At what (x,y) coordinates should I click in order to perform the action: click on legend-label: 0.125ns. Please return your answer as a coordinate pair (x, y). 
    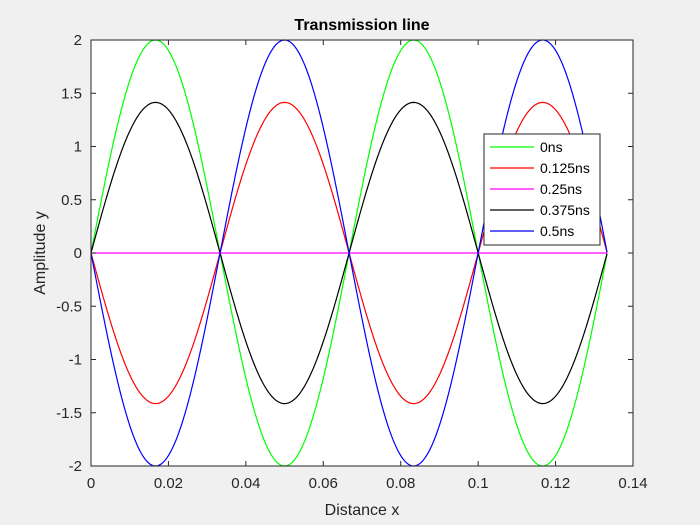
    Looking at the image, I should click on (565, 168).